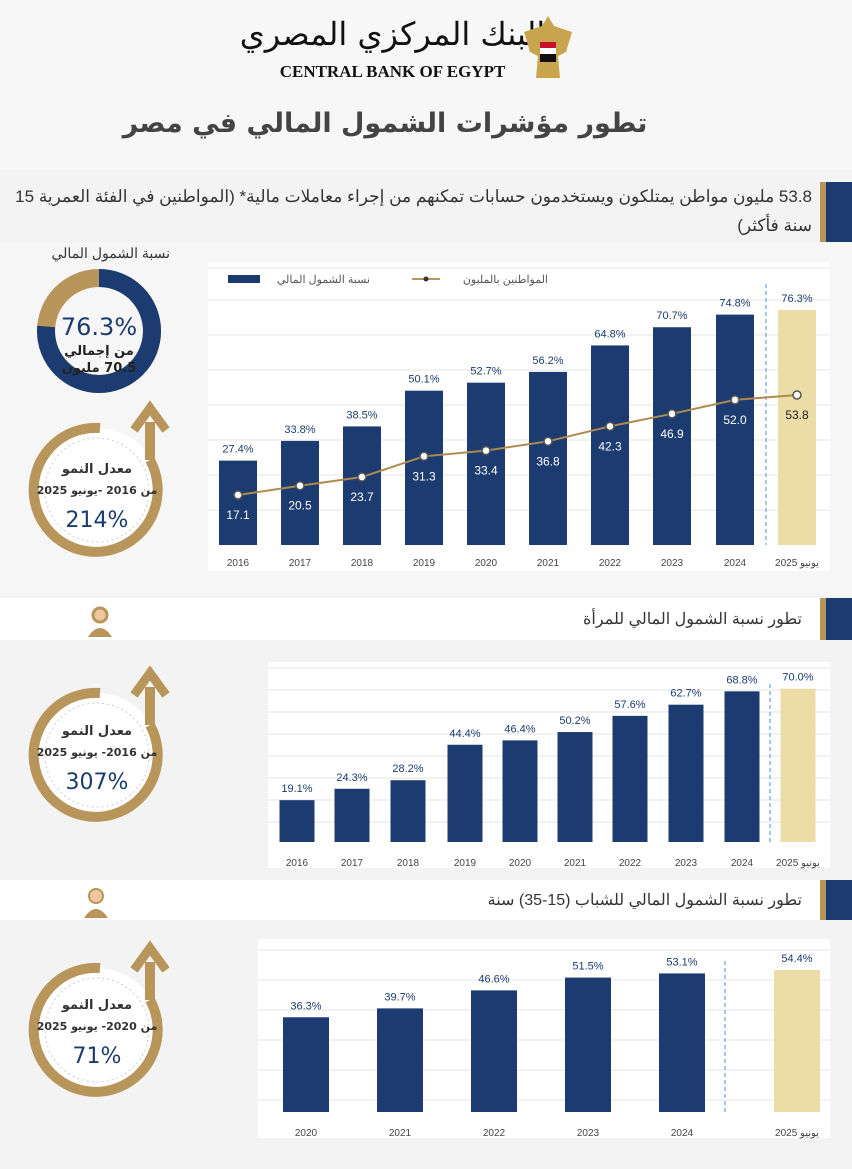 This screenshot has width=852, height=1169. I want to click on young-man-icon, so click(96, 903).